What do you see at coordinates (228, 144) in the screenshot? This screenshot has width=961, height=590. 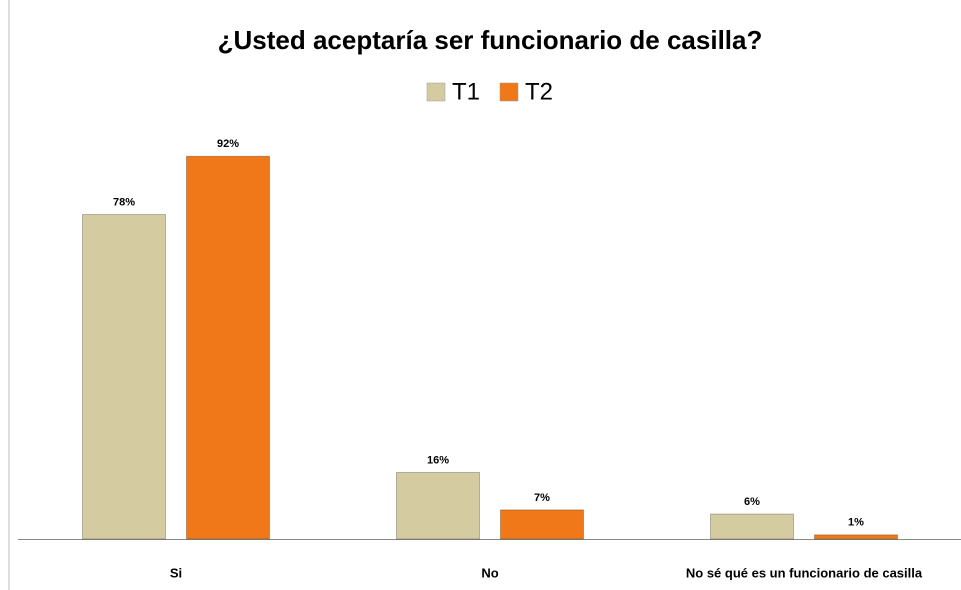 I see `data-label: 92%` at bounding box center [228, 144].